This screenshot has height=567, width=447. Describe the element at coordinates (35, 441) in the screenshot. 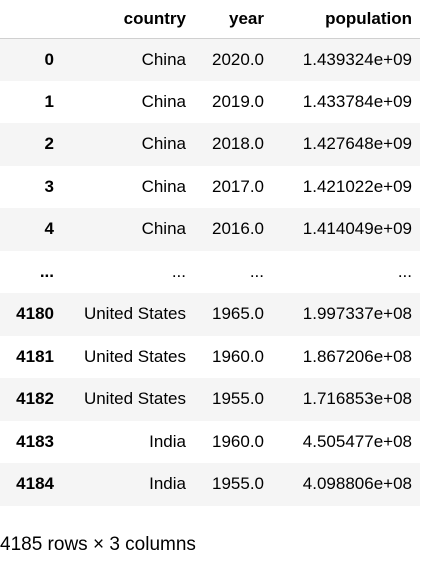

I see `row-index: 4183` at that location.